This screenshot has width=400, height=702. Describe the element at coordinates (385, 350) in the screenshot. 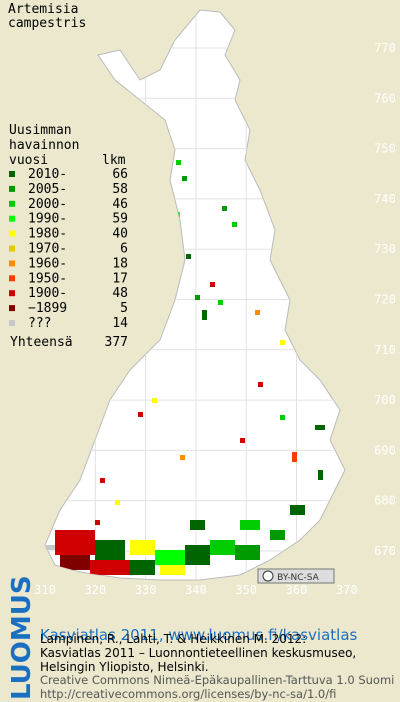

I see `northing-label: 710` at that location.